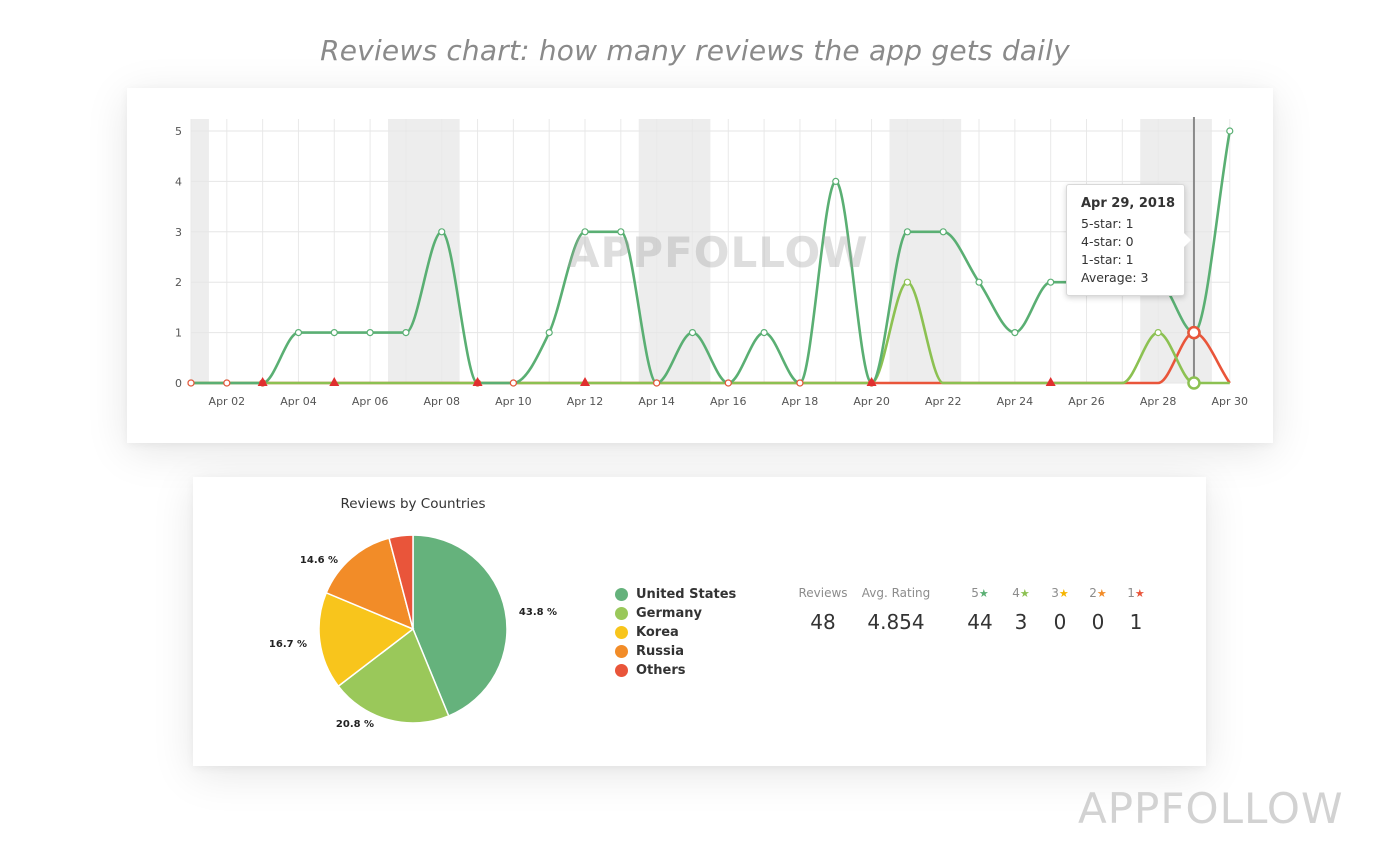  Describe the element at coordinates (800, 401) in the screenshot. I see `x-tick-label: Apr 18` at that location.